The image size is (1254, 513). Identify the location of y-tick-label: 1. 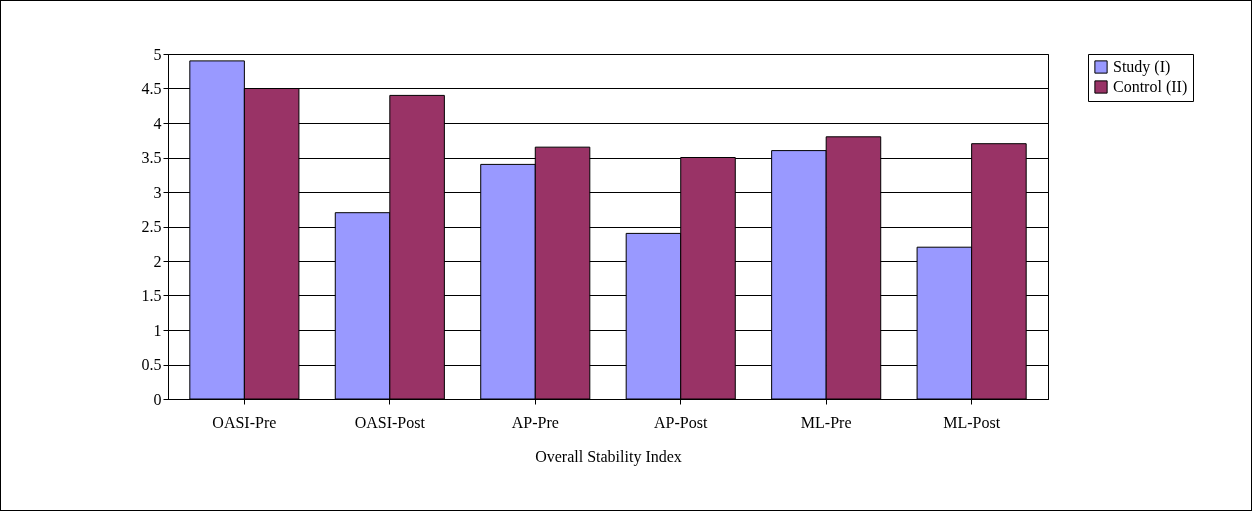
(157, 330).